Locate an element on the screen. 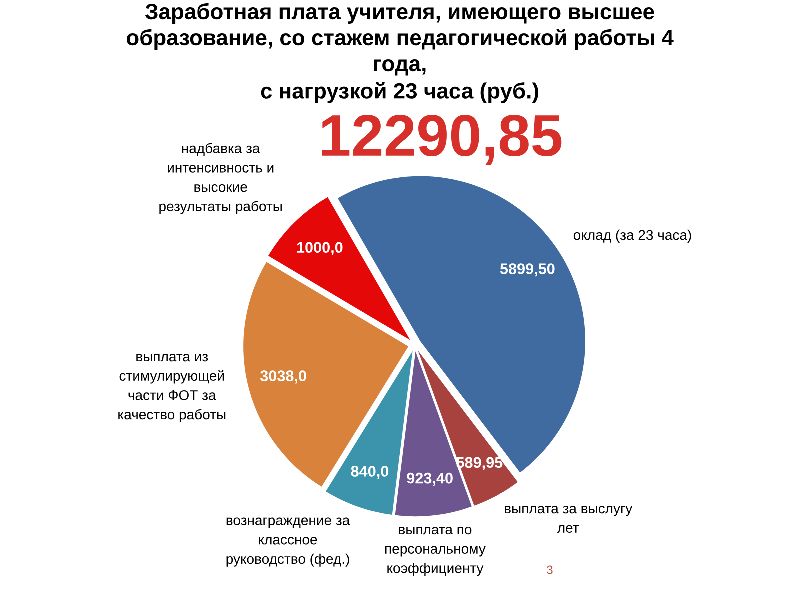 The image size is (800, 600). data-label: 923,40 is located at coordinates (430, 479).